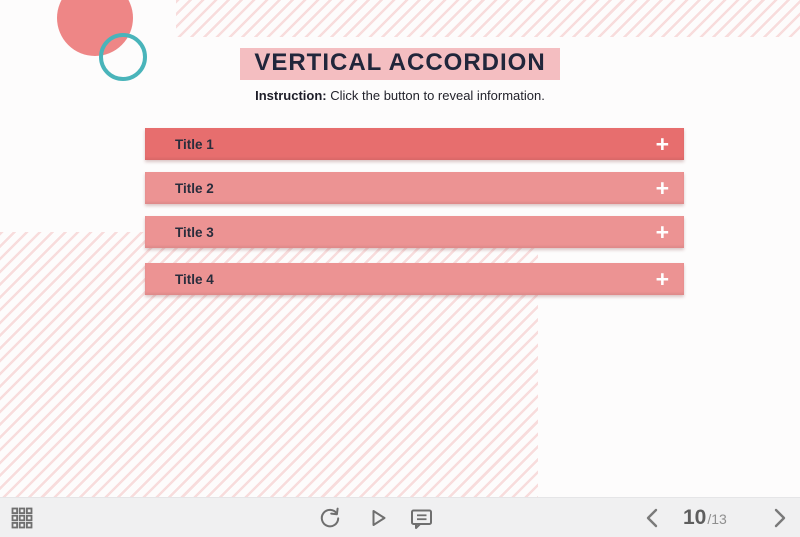 This screenshot has height=537, width=800. I want to click on slide-header: VERTICAL ACCORDION, so click(400, 64).